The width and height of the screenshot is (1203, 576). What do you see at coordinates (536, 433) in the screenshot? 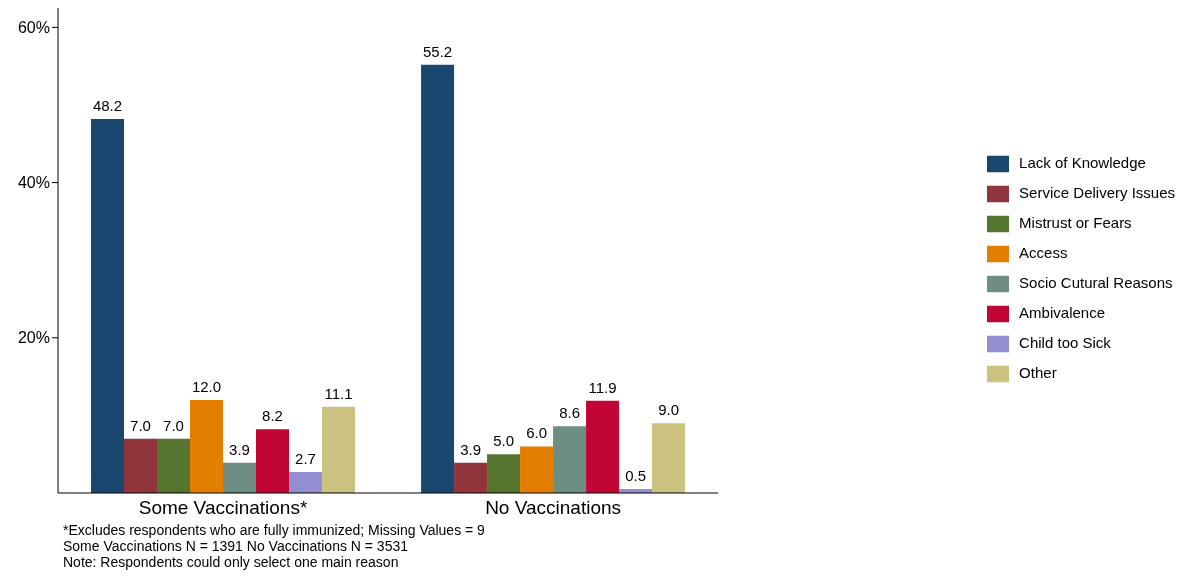
I see `data-label: 6.0` at bounding box center [536, 433].